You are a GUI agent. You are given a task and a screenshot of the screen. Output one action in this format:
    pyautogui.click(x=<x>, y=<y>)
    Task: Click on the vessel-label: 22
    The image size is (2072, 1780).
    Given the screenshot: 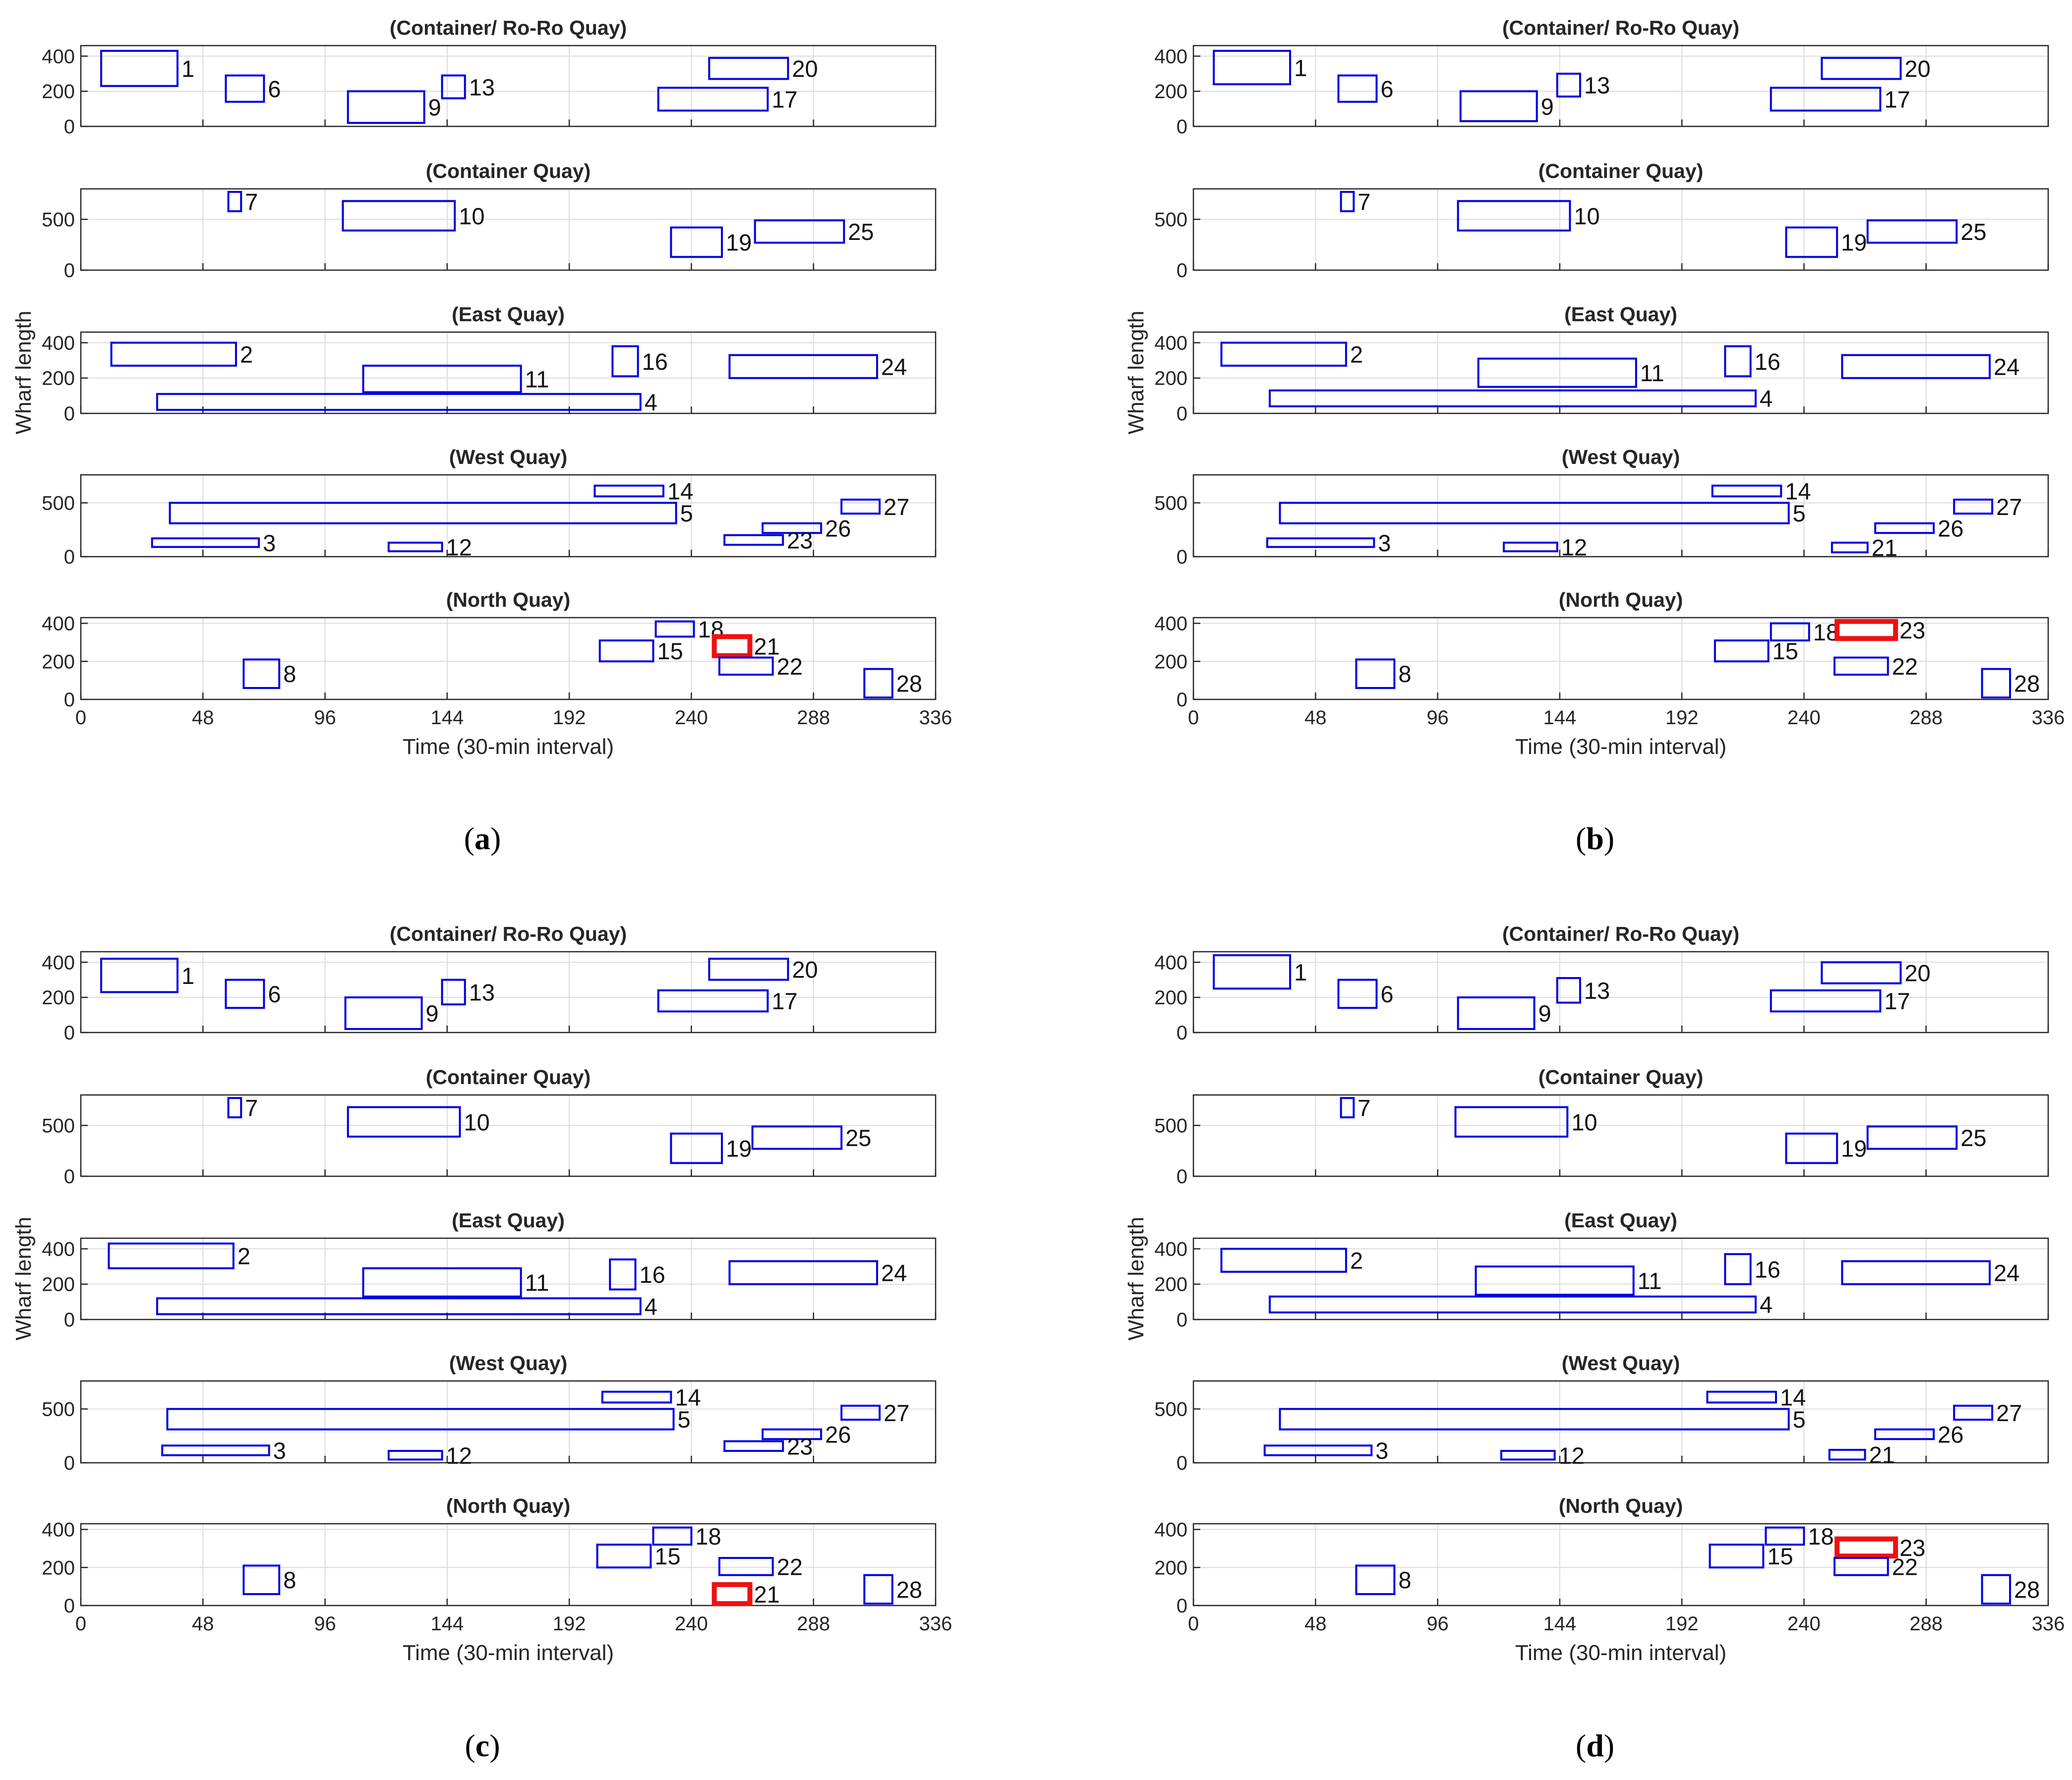 What is the action you would take?
    pyautogui.click(x=790, y=666)
    